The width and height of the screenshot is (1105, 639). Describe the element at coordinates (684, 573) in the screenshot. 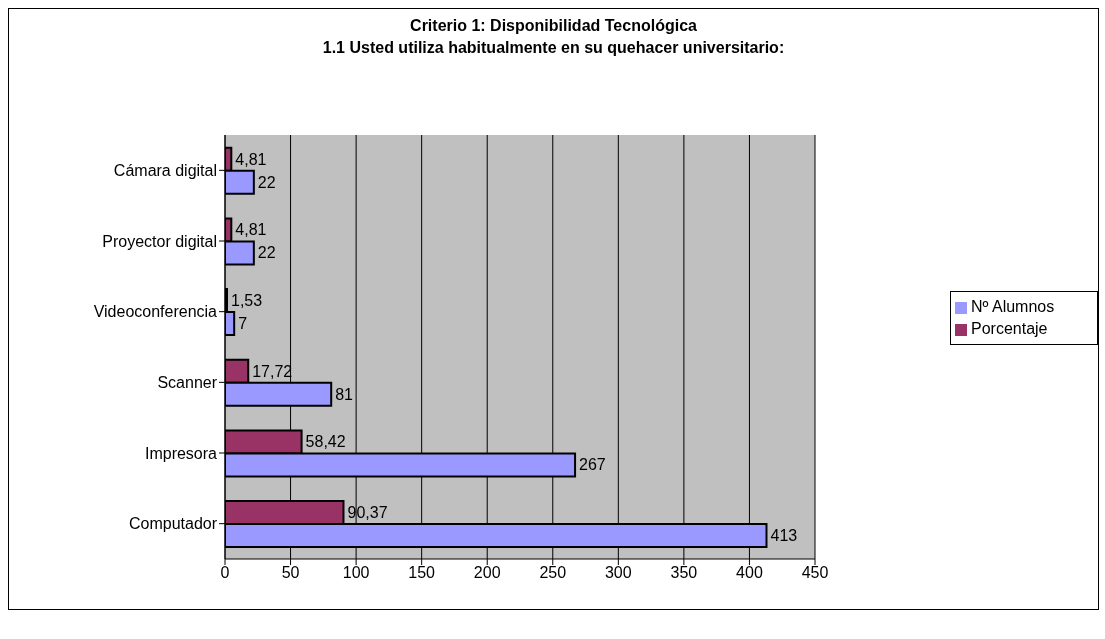

I see `x-tick-label: 350` at that location.